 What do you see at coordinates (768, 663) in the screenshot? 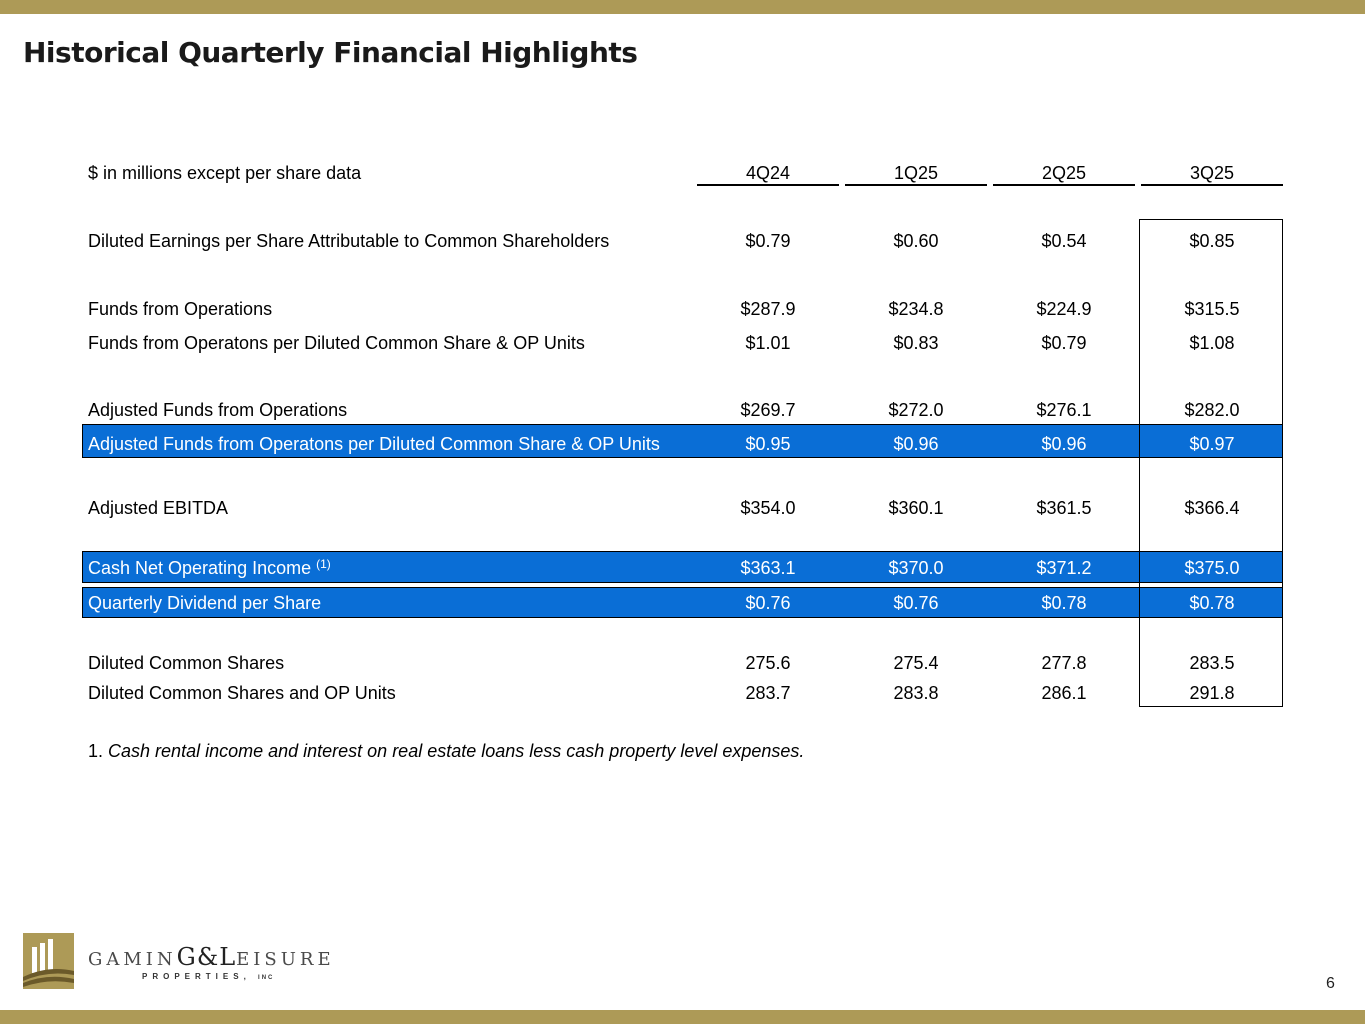
I see `table-cell: 275.6` at bounding box center [768, 663].